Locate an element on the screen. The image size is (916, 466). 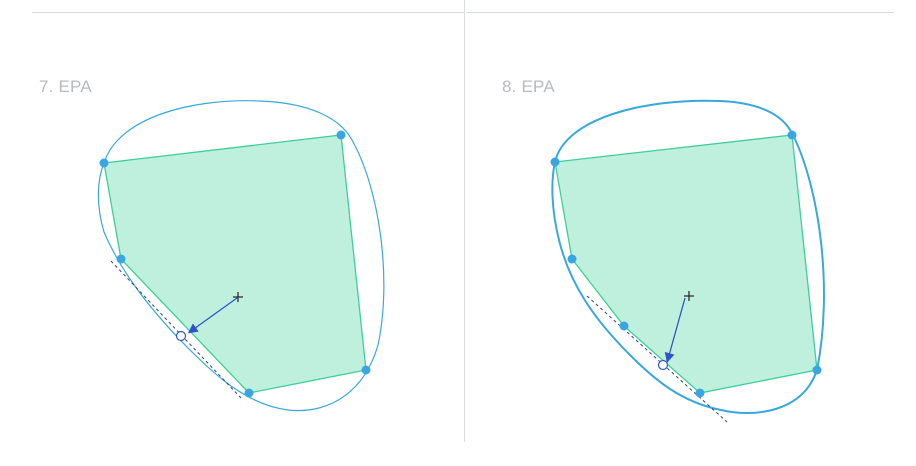
top-rule-right is located at coordinates (680, 12).